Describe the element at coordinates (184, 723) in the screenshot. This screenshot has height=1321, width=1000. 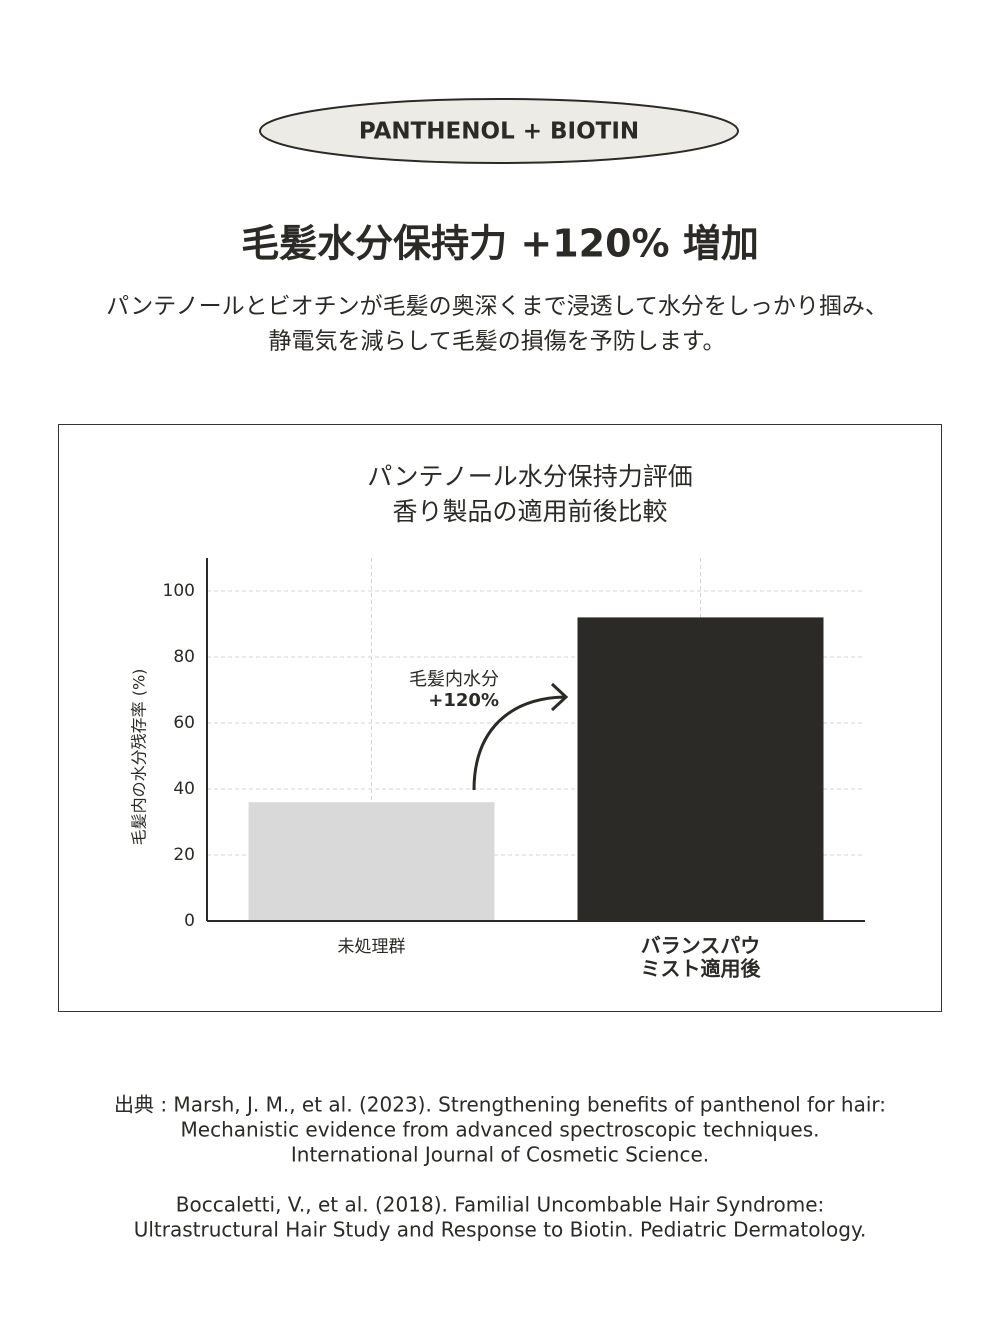
I see `y-tick-label: 60` at that location.